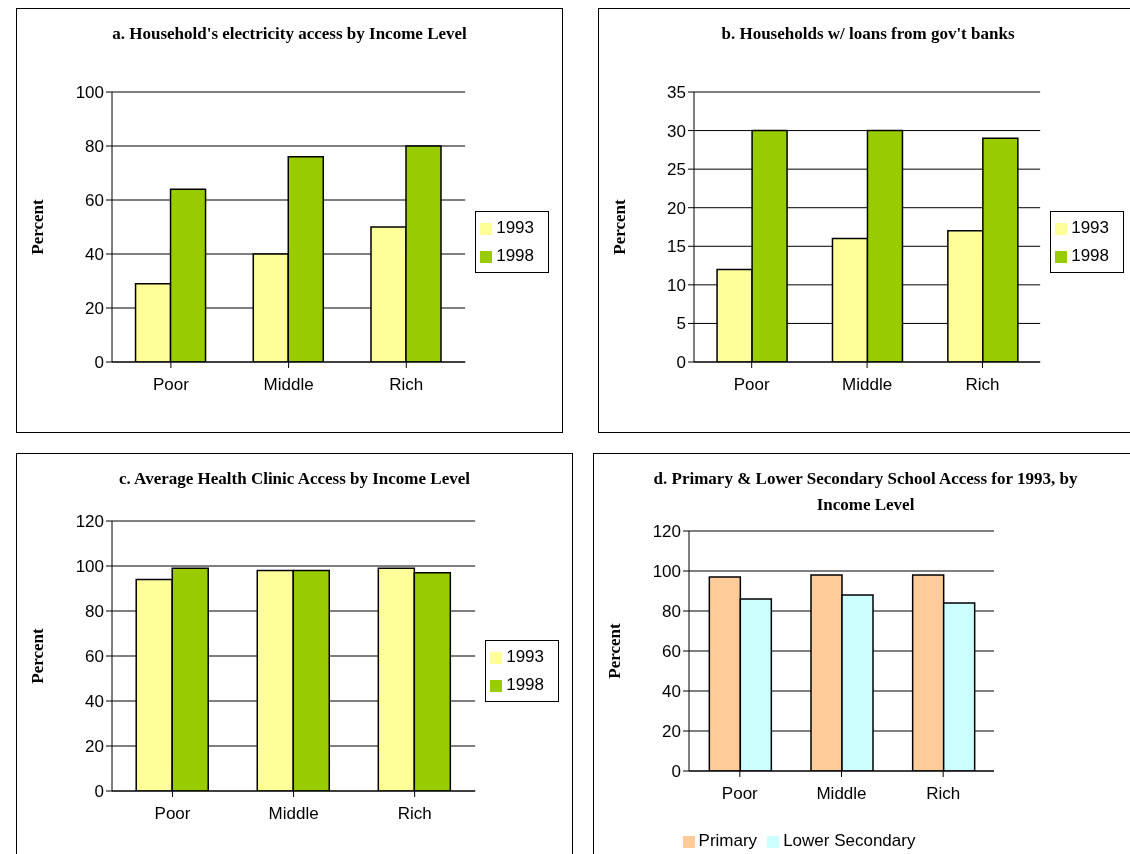  I want to click on y-tick-label: 30, so click(676, 131).